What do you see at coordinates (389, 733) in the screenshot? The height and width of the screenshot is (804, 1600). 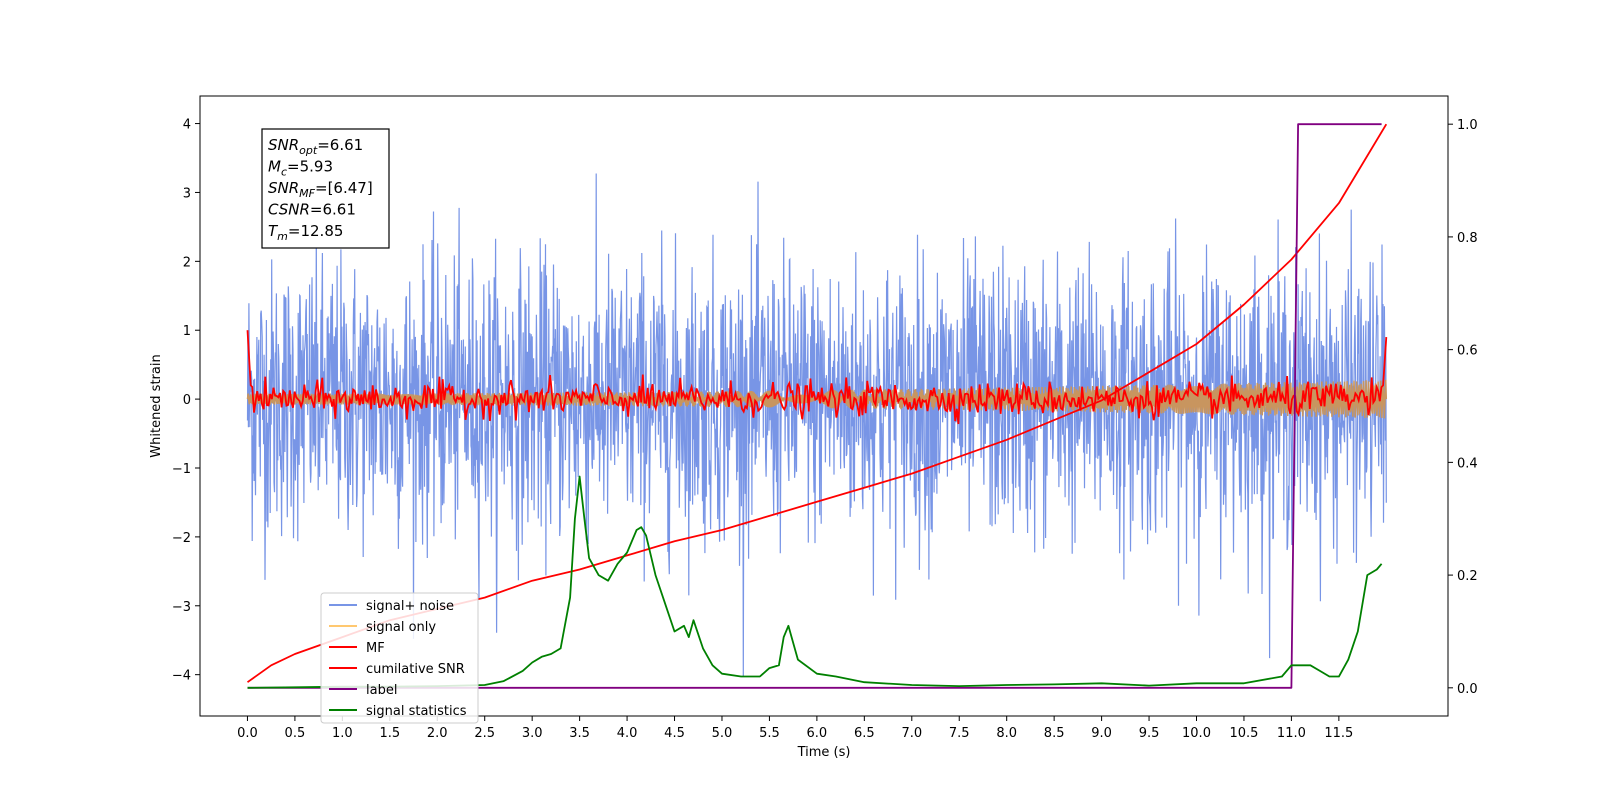 I see `x-tick-label: 1.5` at bounding box center [389, 733].